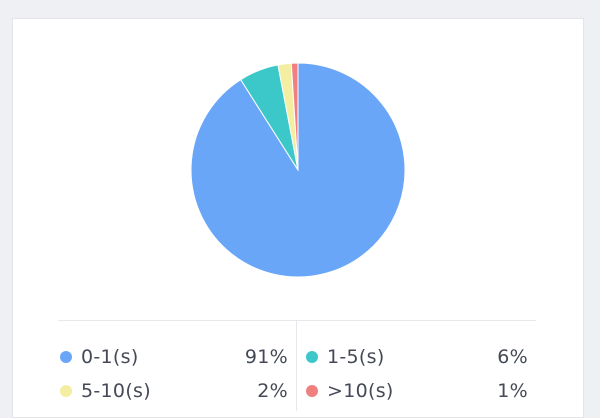 Image resolution: width=600 pixels, height=418 pixels. Describe the element at coordinates (300, 9) in the screenshot. I see `top-strip` at that location.